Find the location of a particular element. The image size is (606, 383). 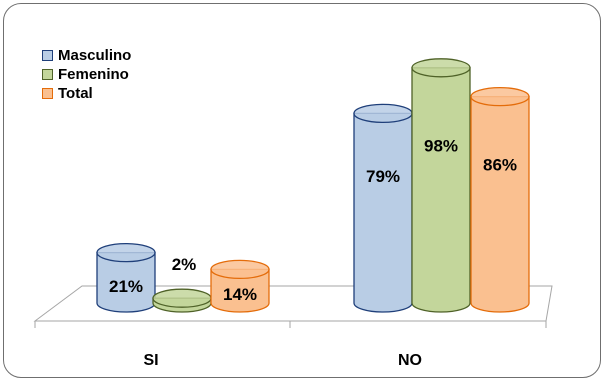

legend-item-masculino: Masculino is located at coordinates (86, 55).